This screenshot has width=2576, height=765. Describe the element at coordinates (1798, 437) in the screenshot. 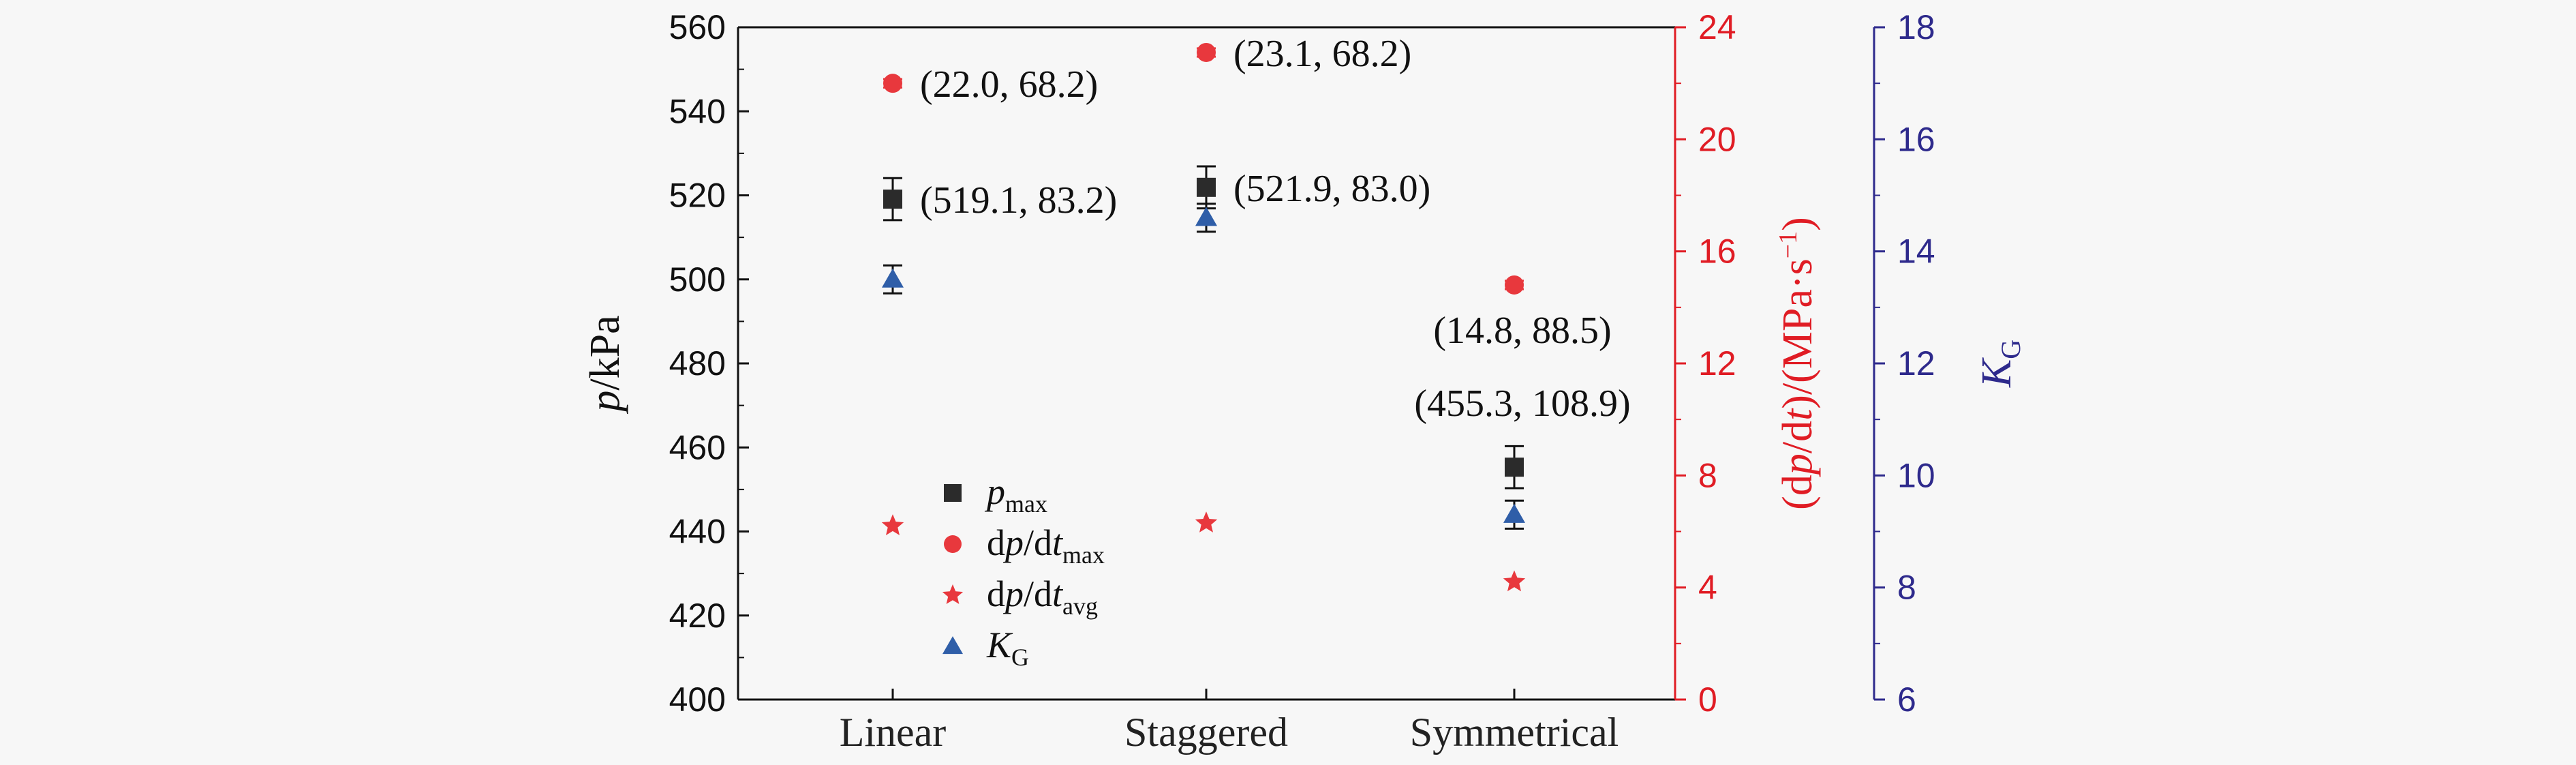

I see `red-axis-title-part: /d` at that location.